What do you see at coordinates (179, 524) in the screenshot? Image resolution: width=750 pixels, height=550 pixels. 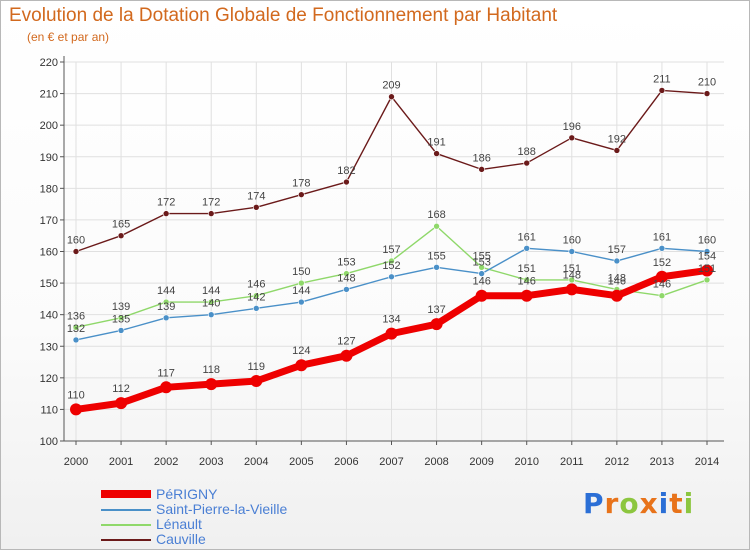 I see `legend-label: Lénault` at bounding box center [179, 524].